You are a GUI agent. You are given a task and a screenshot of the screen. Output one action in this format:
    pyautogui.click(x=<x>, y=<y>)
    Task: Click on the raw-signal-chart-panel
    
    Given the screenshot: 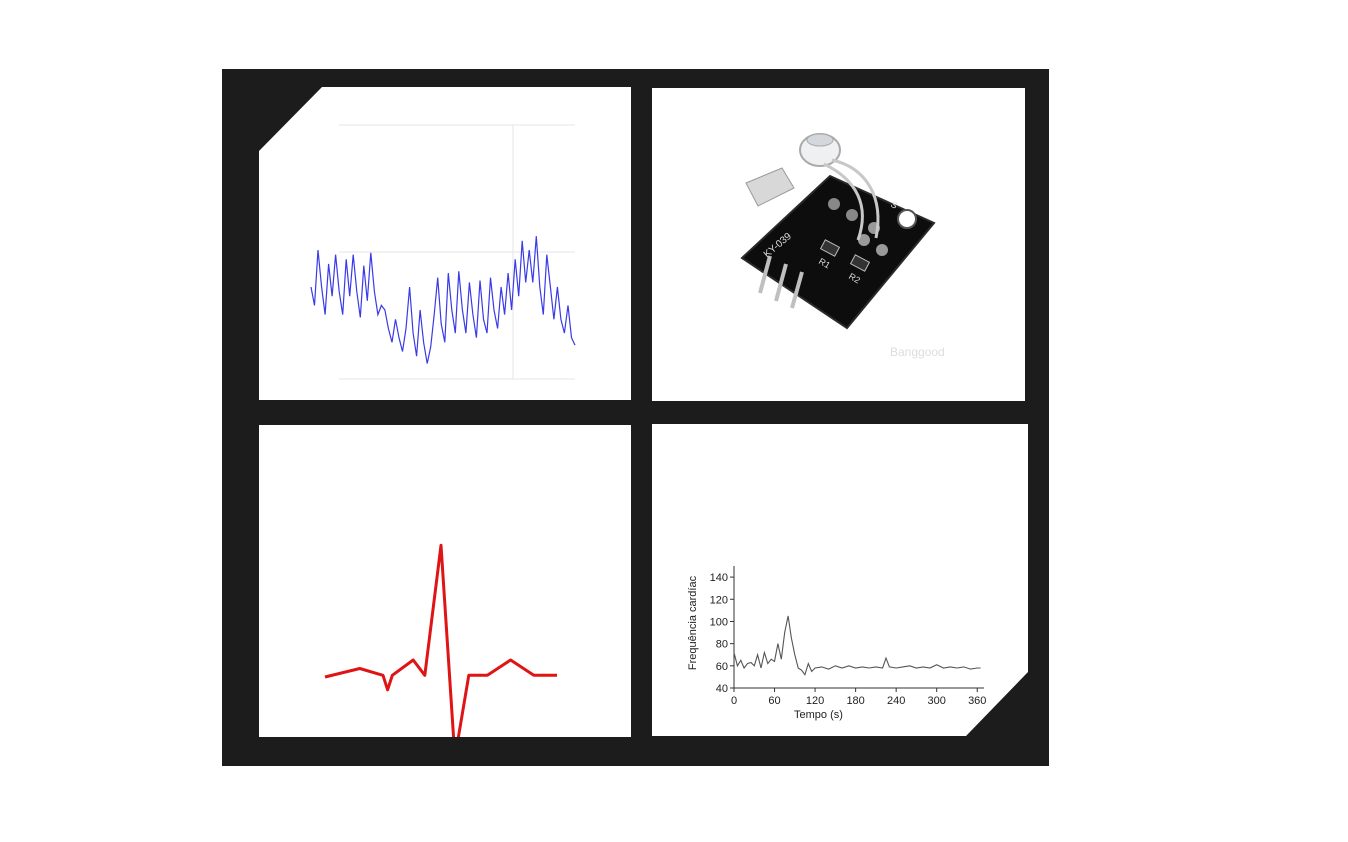 What is the action you would take?
    pyautogui.click(x=445, y=243)
    